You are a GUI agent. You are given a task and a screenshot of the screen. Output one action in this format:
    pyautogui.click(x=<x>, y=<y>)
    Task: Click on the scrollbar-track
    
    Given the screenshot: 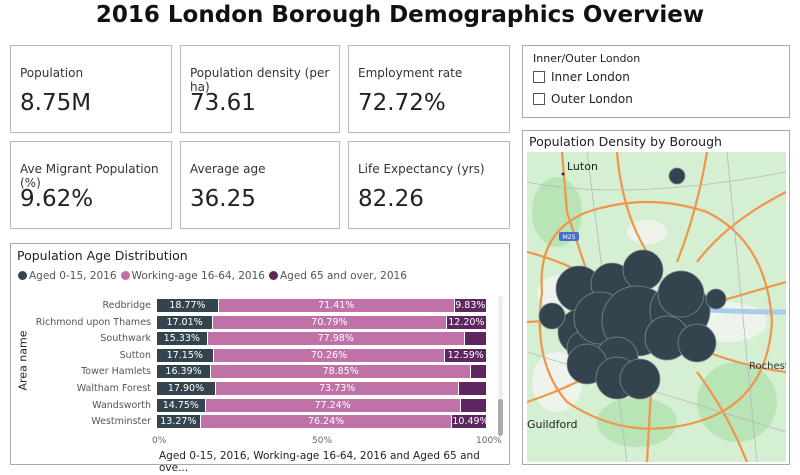 What is the action you would take?
    pyautogui.click(x=500, y=366)
    